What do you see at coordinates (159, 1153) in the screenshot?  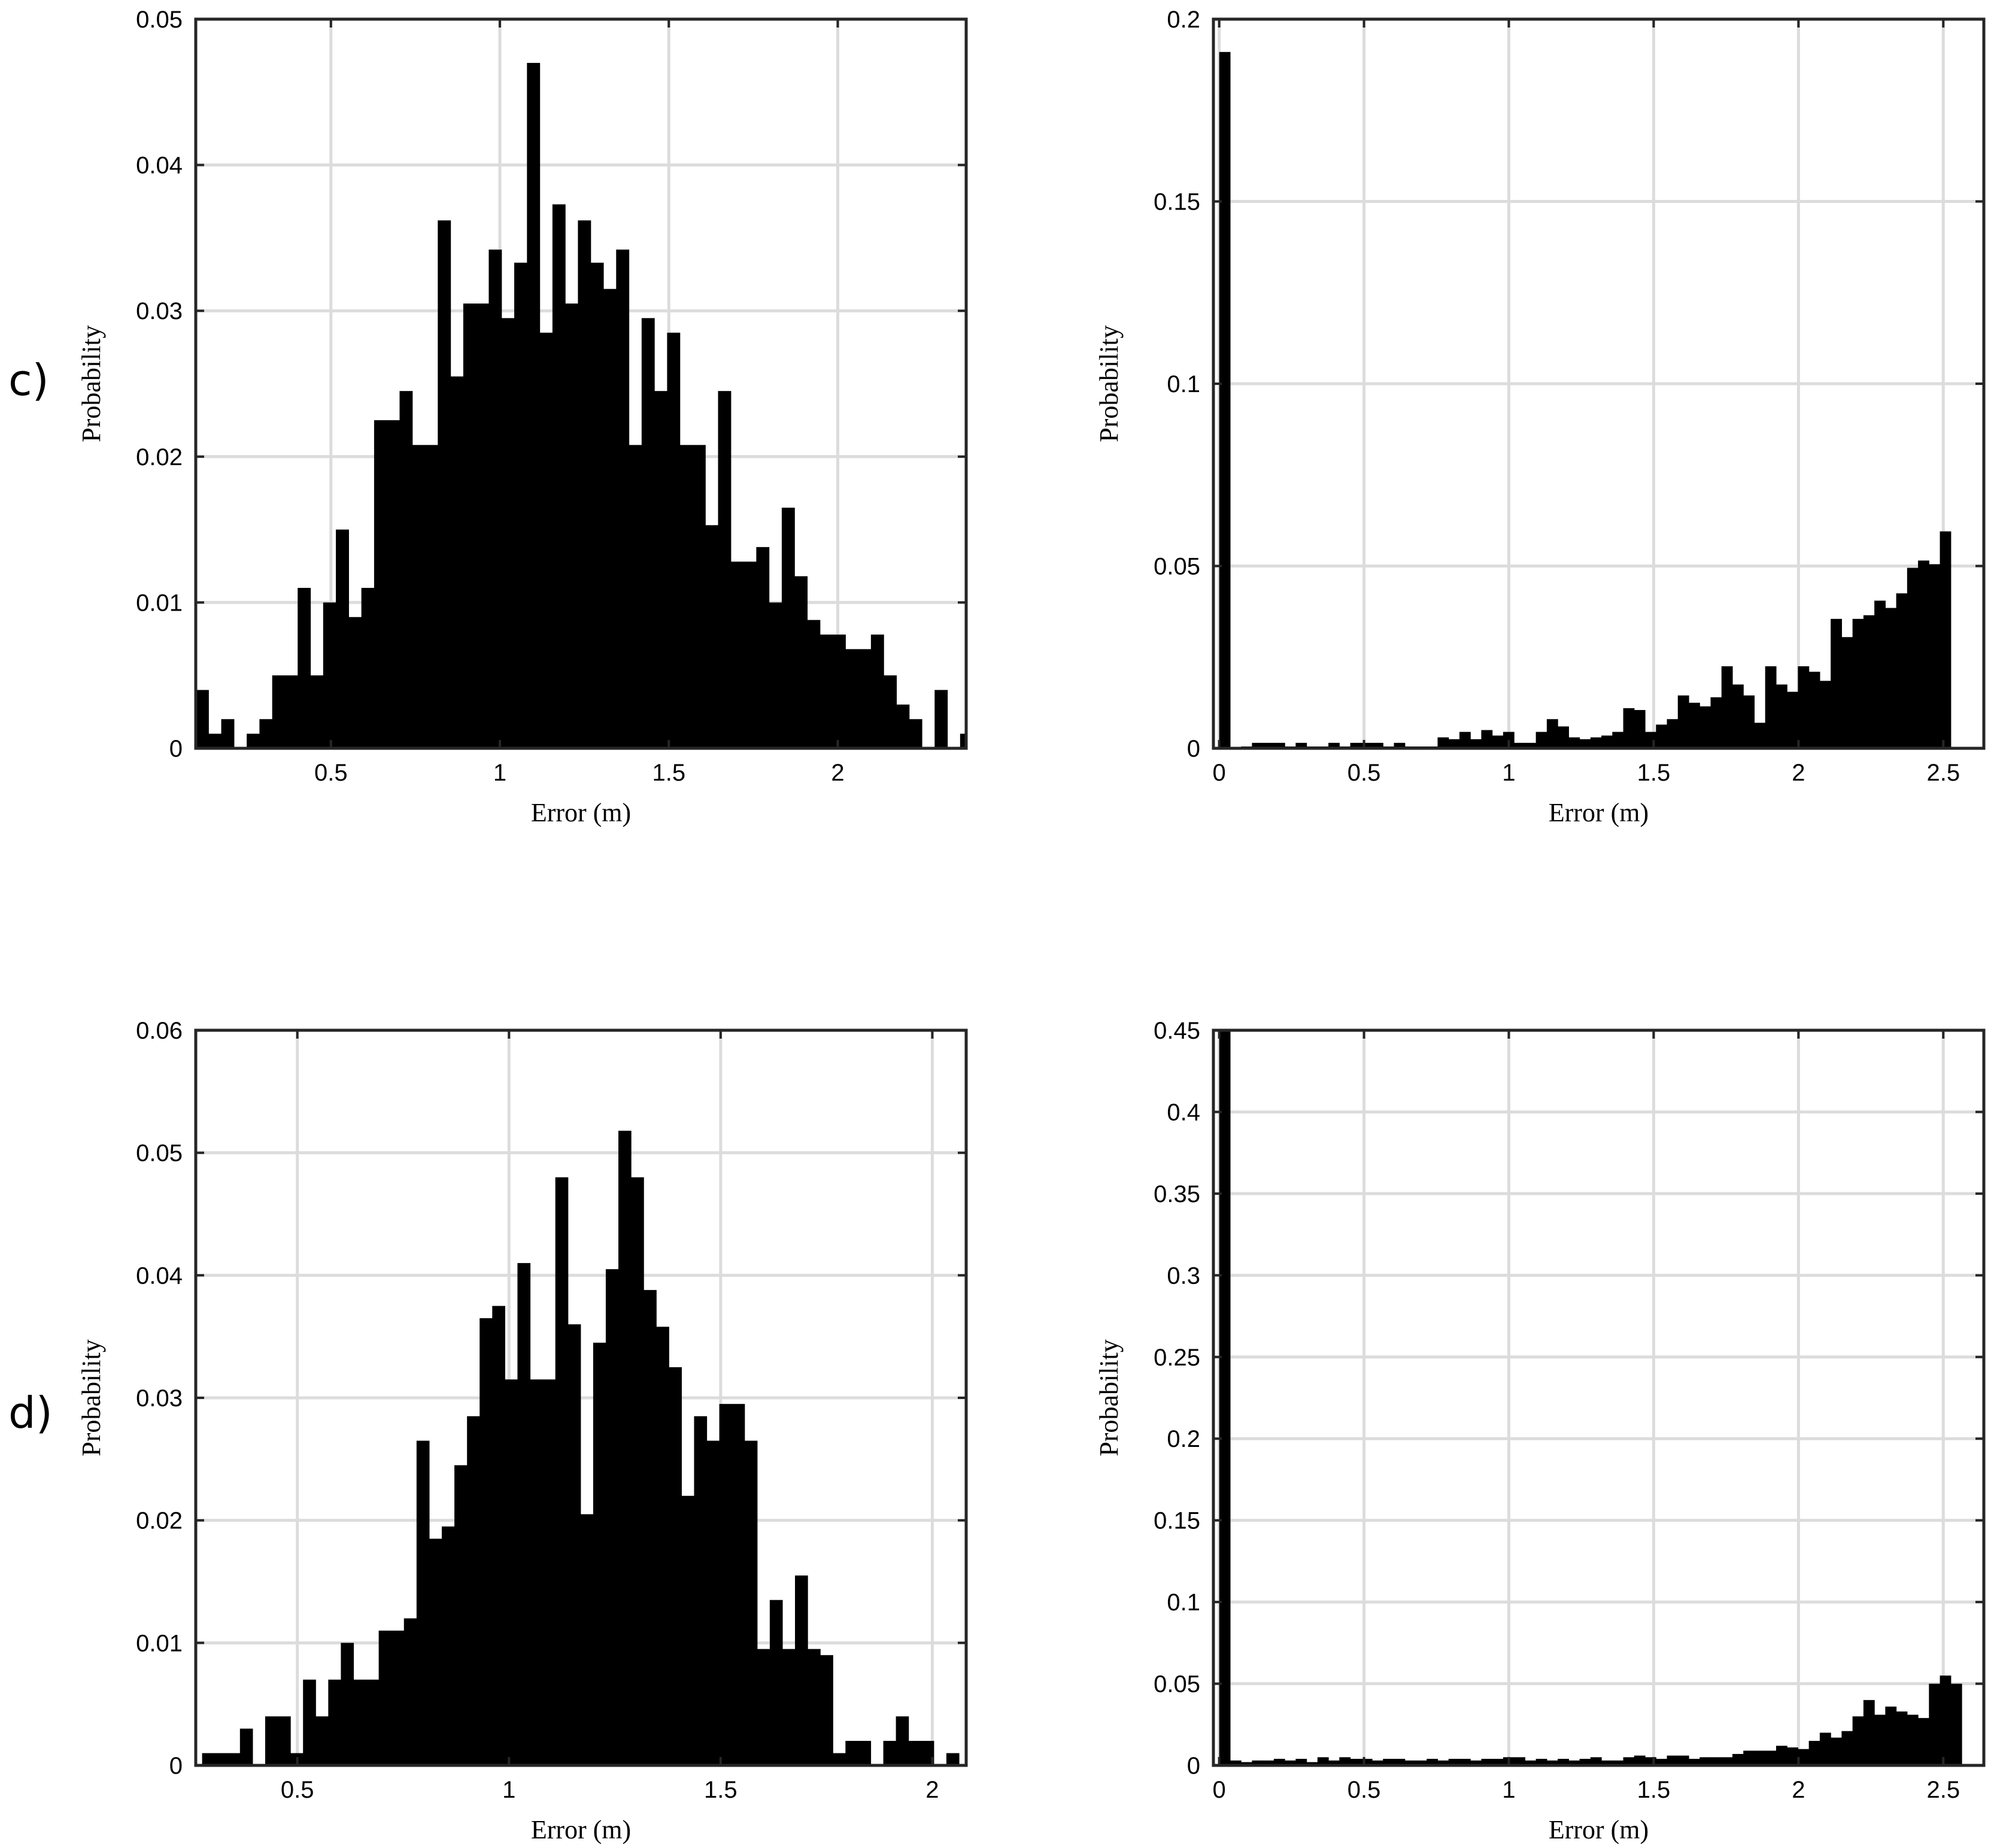 I see `y-tick-label: 0.05` at bounding box center [159, 1153].